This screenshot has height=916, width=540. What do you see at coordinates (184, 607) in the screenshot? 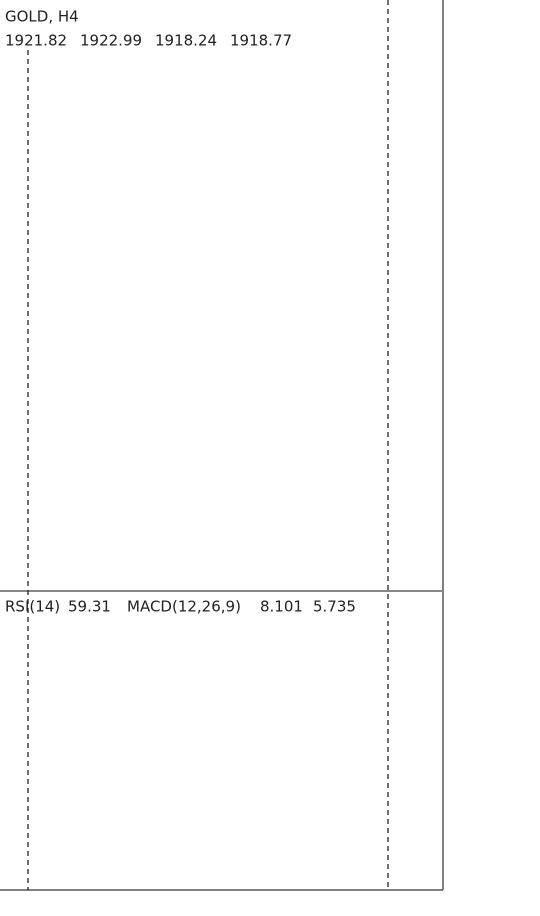
I see `macd-label: MACD(12,26,9)` at bounding box center [184, 607].